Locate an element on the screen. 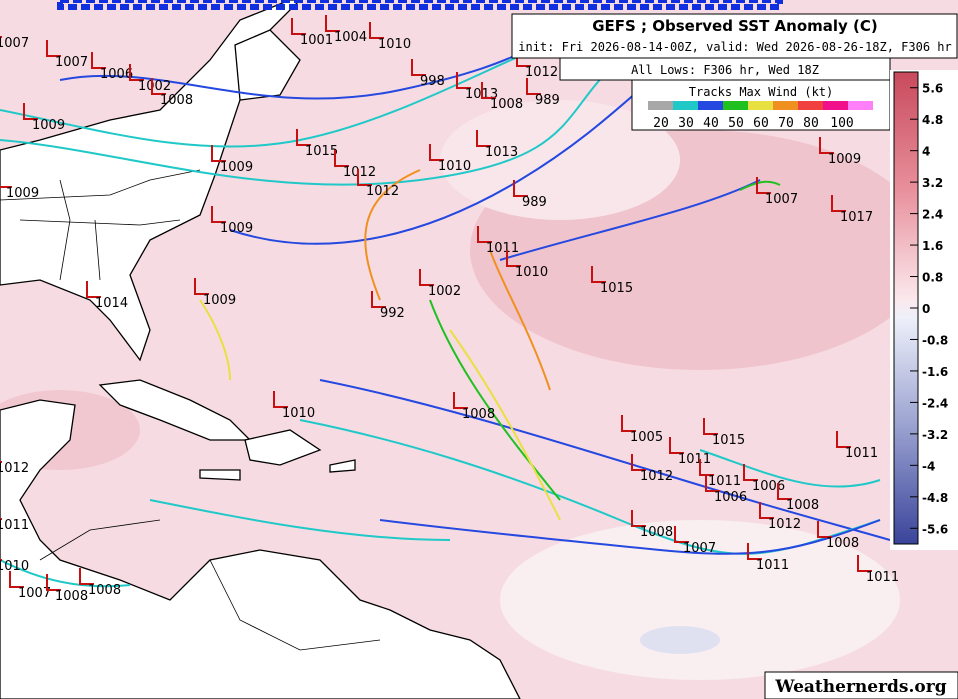  low-pressure-label: 1001 is located at coordinates (316, 40).